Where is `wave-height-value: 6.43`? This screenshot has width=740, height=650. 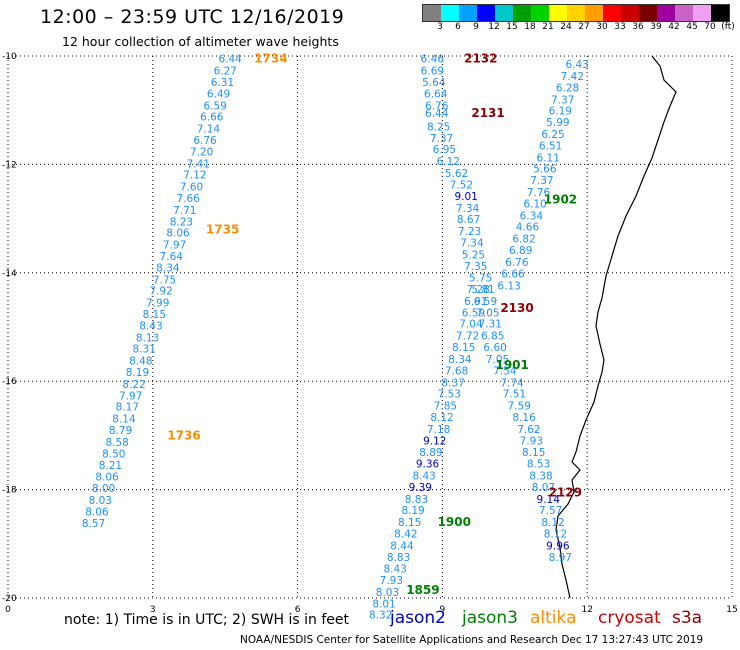 wave-height-value: 6.43 is located at coordinates (576, 65).